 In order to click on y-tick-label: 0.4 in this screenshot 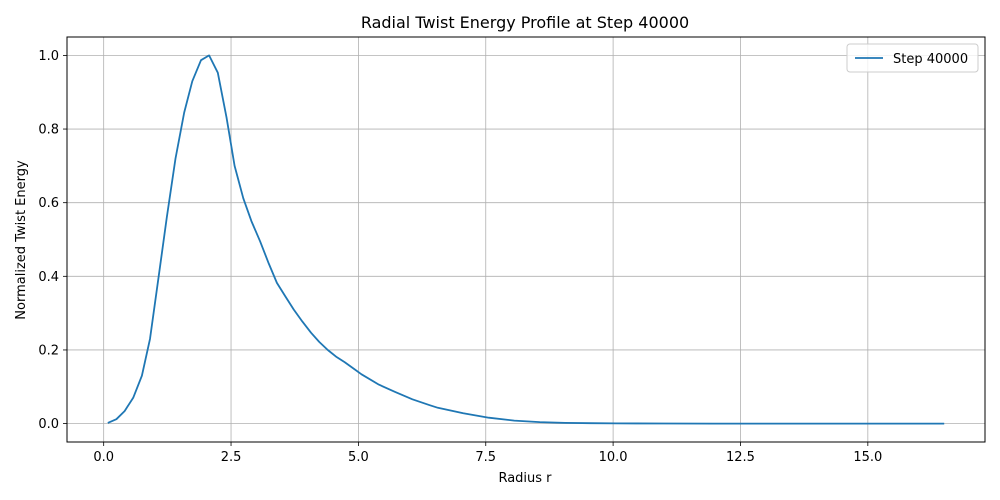, I will do `click(48, 277)`.